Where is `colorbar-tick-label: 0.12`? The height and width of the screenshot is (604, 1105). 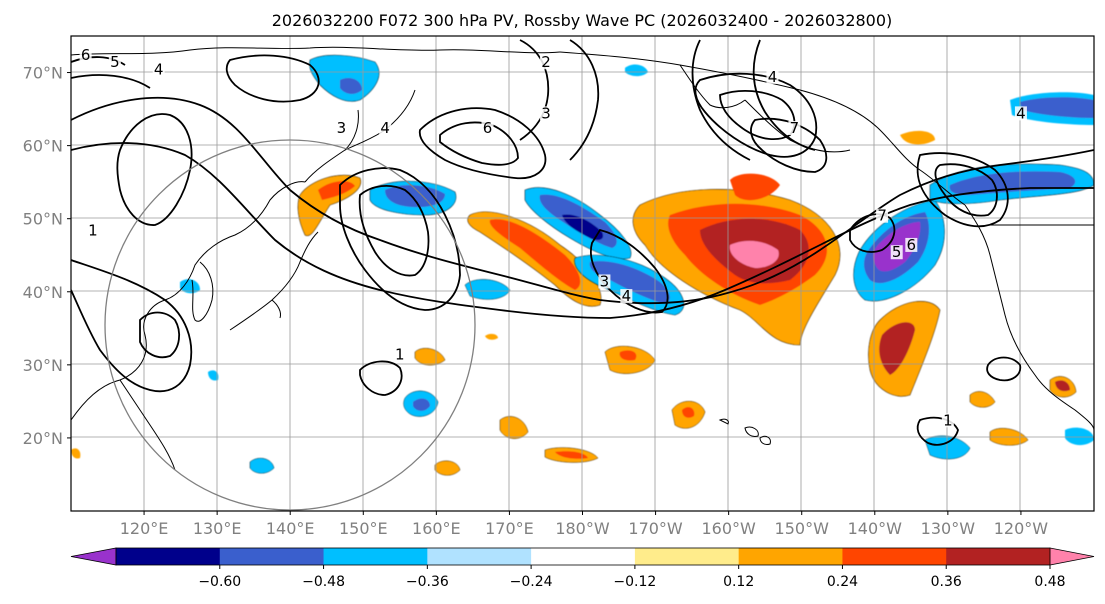 colorbar-tick-label: 0.12 is located at coordinates (738, 582).